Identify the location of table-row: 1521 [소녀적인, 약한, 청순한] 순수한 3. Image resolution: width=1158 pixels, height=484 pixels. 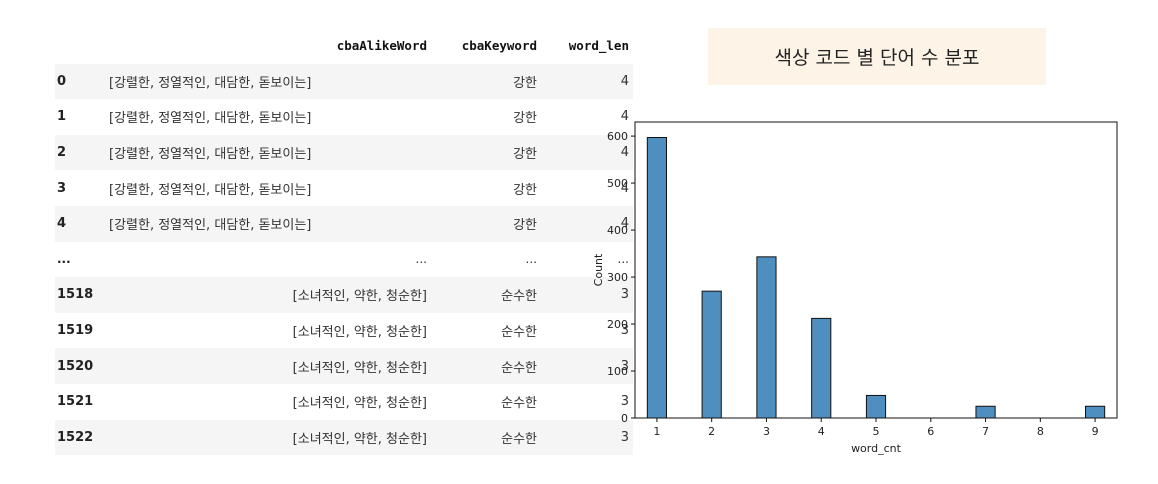
(344, 401).